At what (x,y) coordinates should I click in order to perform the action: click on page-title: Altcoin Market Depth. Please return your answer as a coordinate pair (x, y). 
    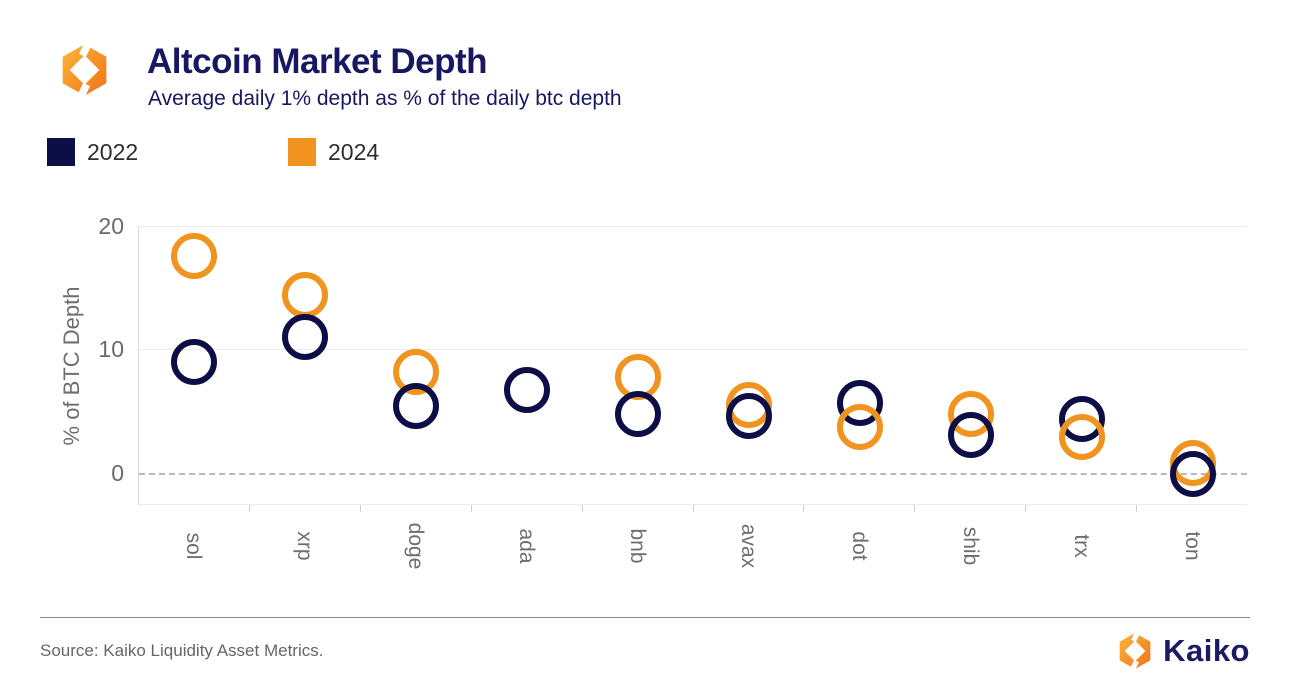
    Looking at the image, I should click on (317, 61).